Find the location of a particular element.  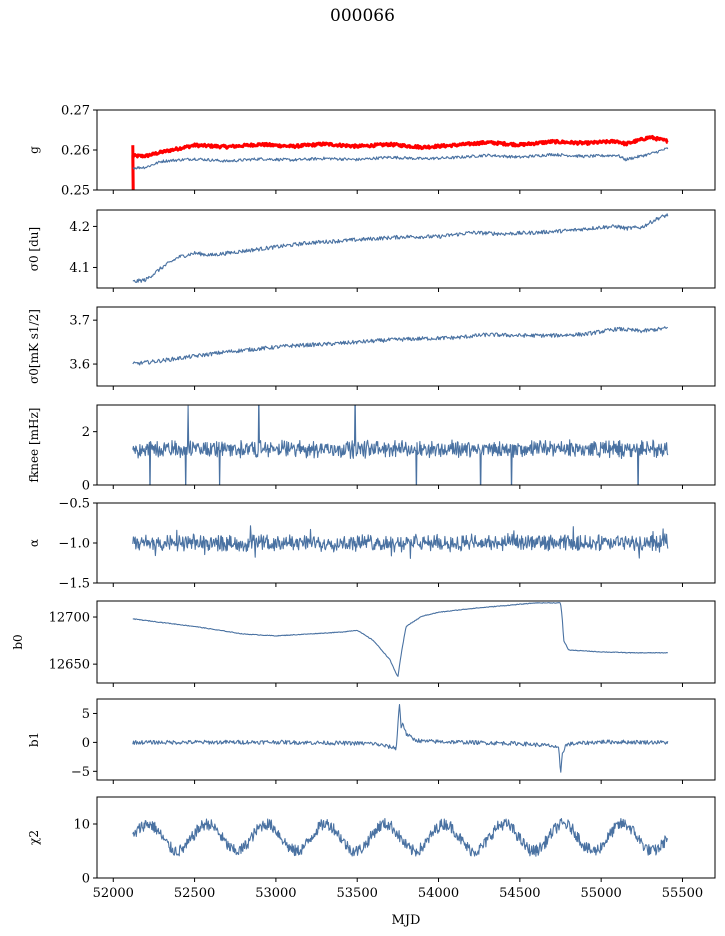

x-tick-label: 52000 is located at coordinates (113, 893).